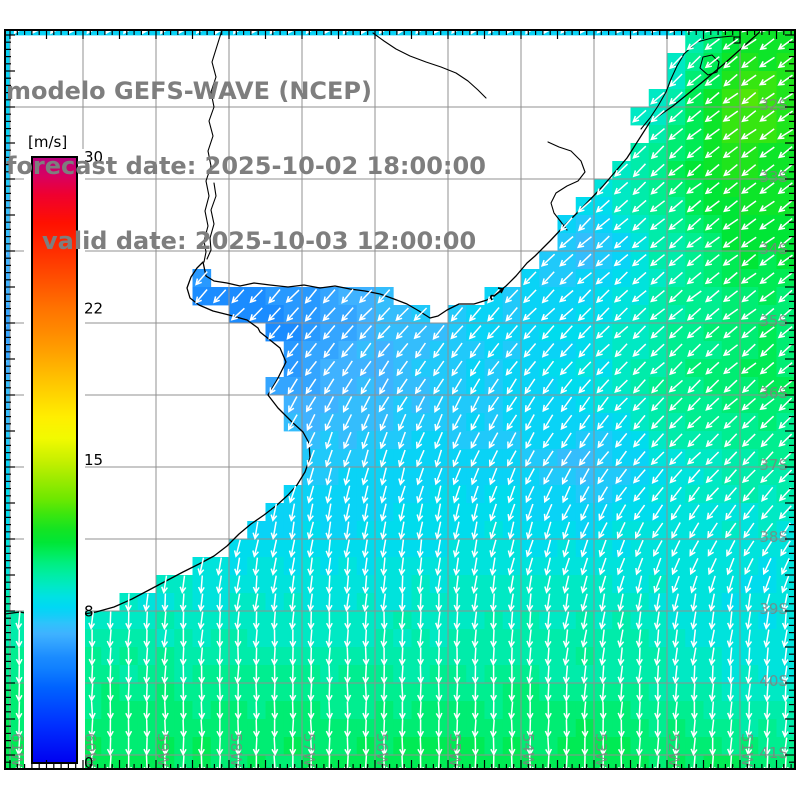  I want to click on lon-label: 56W, so click(382, 750).